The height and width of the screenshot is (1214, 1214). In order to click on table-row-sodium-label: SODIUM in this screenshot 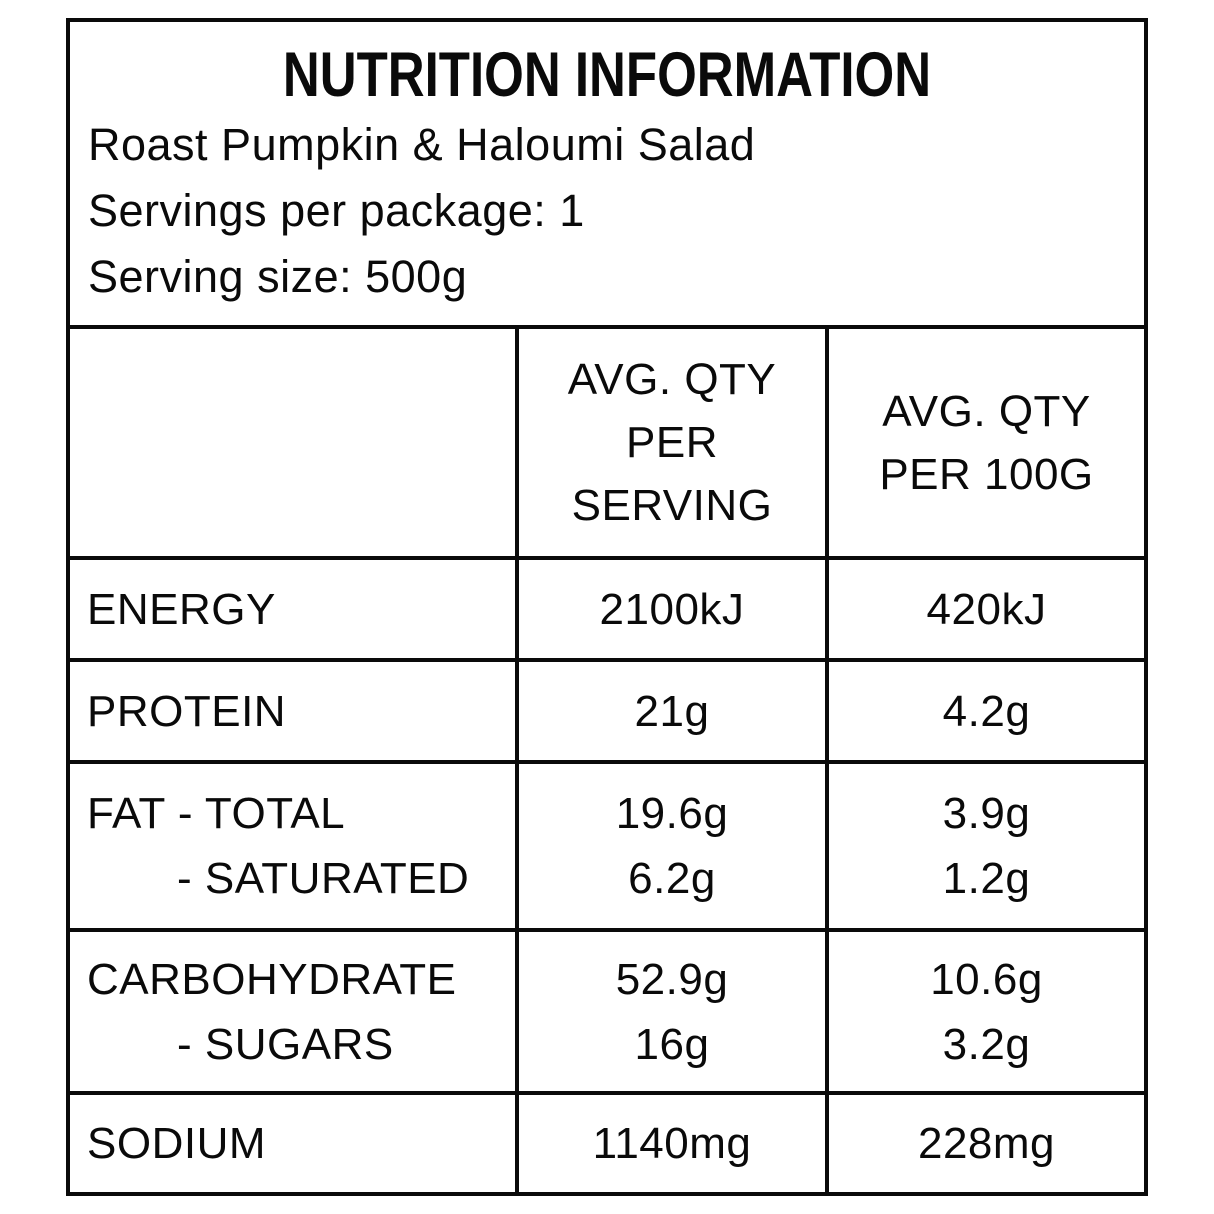, I will do `click(292, 1143)`.